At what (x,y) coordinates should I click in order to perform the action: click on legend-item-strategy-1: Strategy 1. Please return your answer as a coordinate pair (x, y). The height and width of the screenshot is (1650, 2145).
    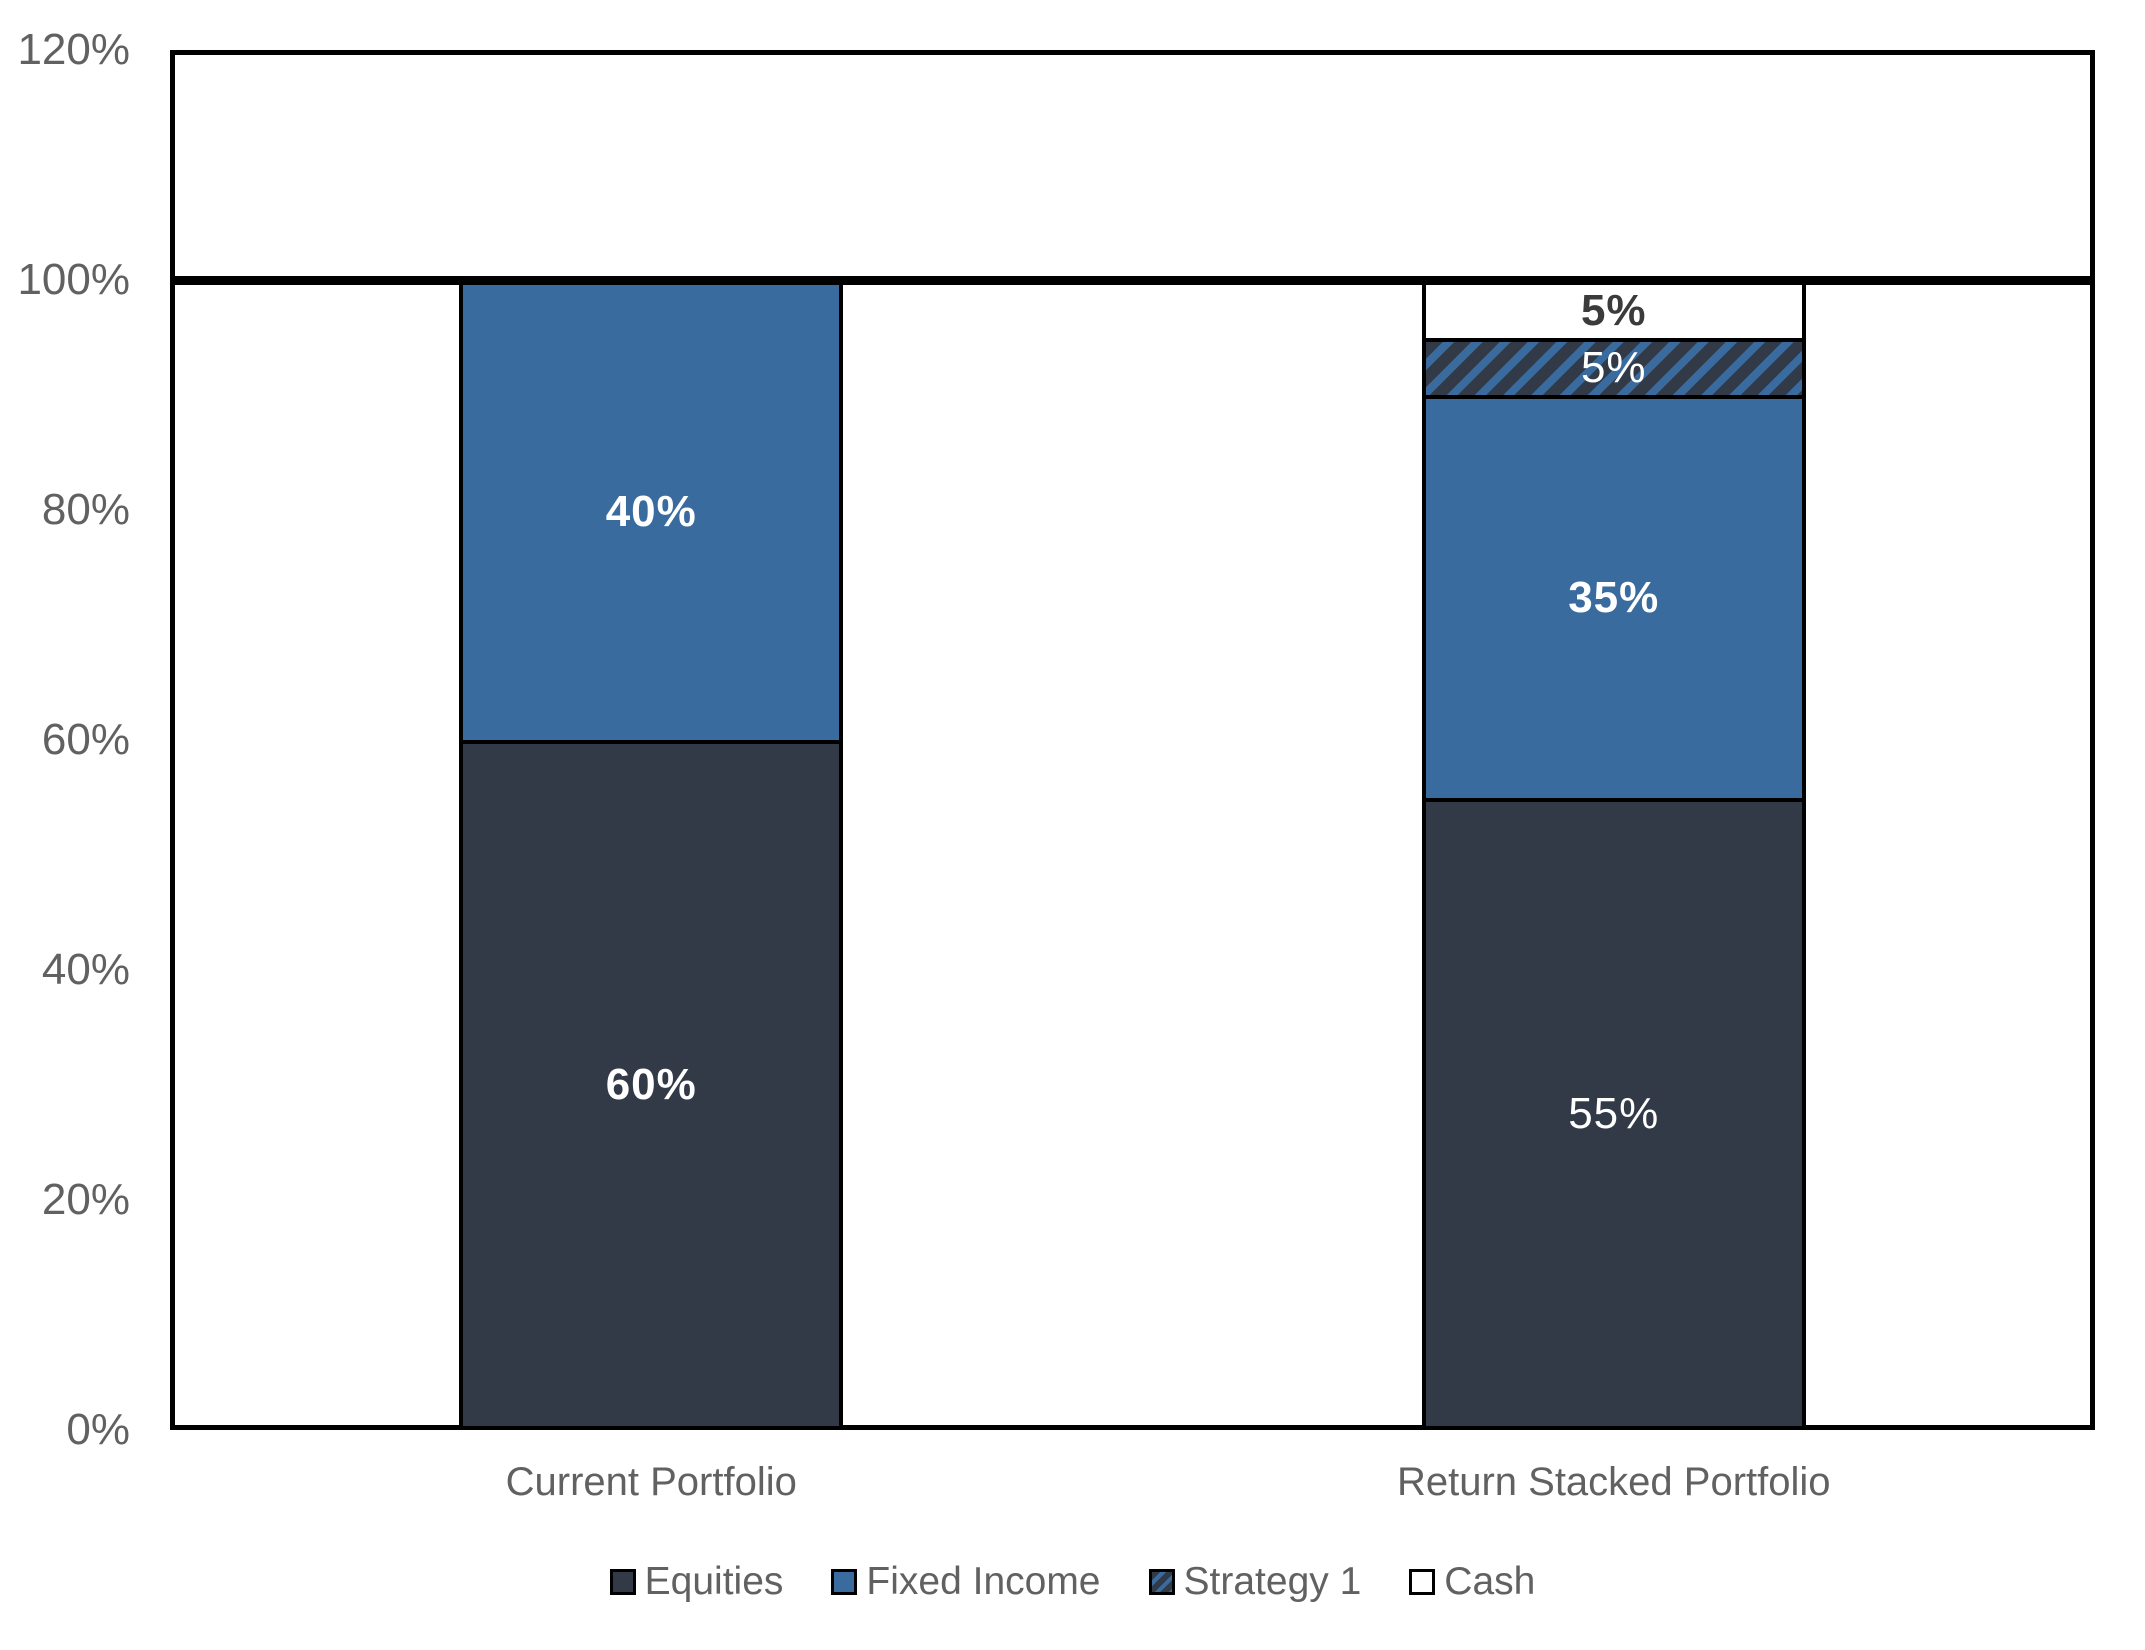
    Looking at the image, I should click on (1255, 1582).